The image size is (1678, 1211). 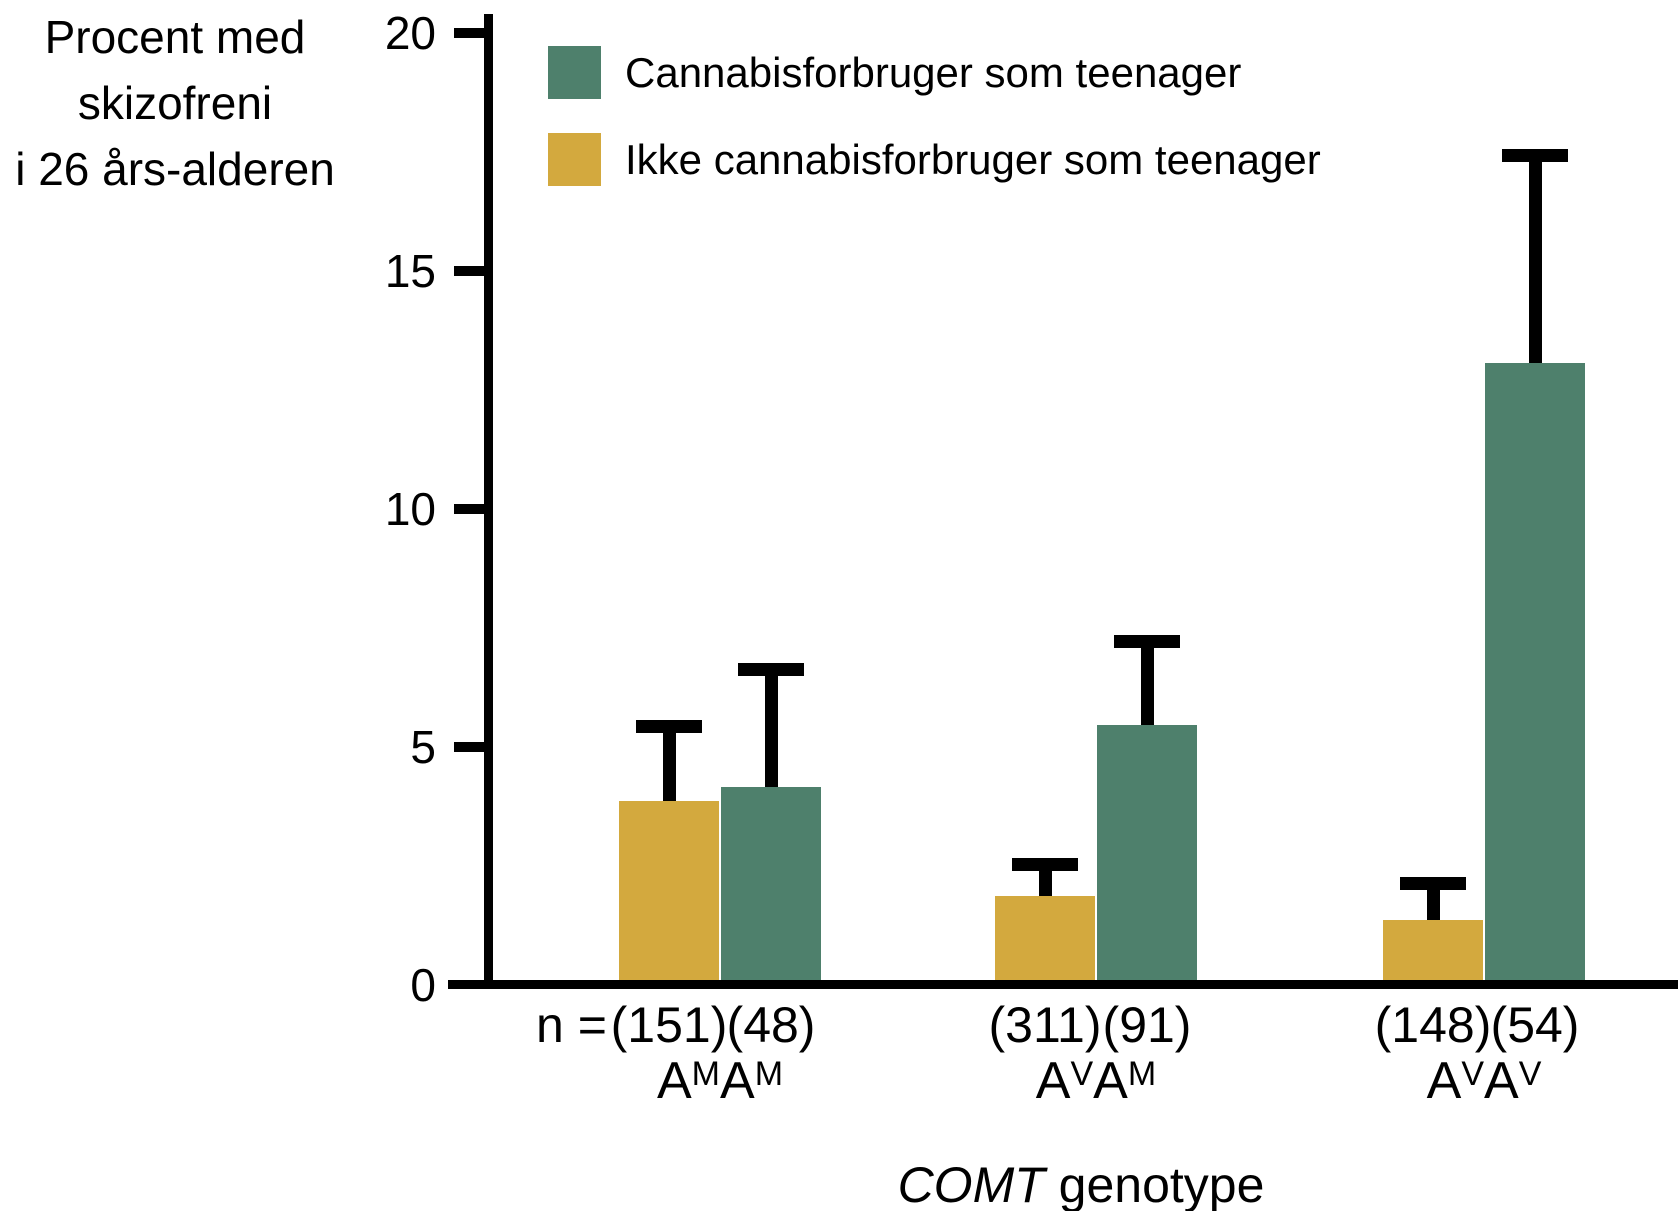 I want to click on y-axis-line, so click(x=488, y=501).